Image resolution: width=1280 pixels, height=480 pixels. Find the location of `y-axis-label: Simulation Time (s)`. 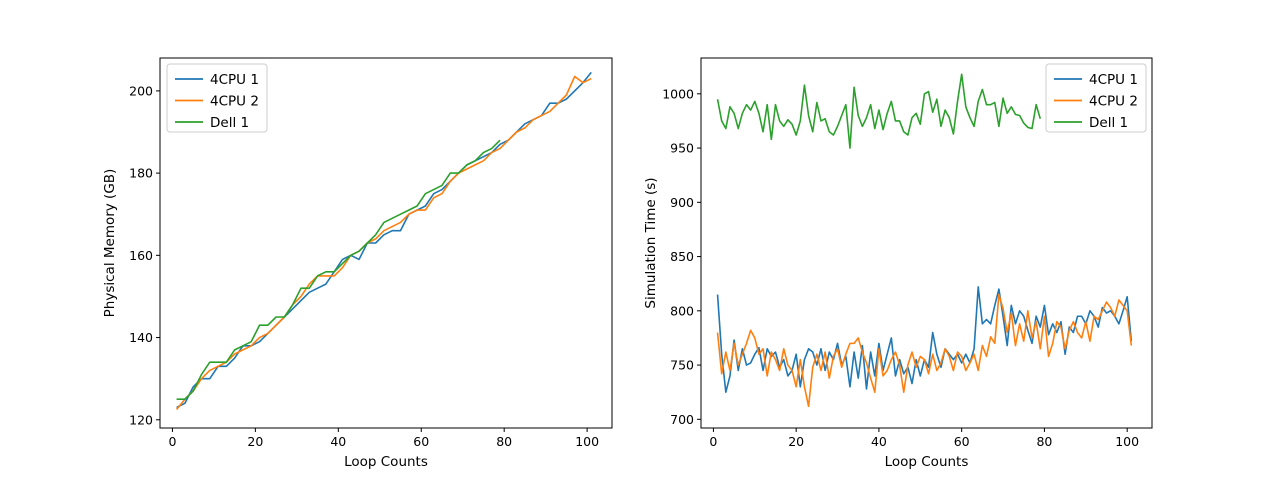

y-axis-label: Simulation Time (s) is located at coordinates (651, 242).